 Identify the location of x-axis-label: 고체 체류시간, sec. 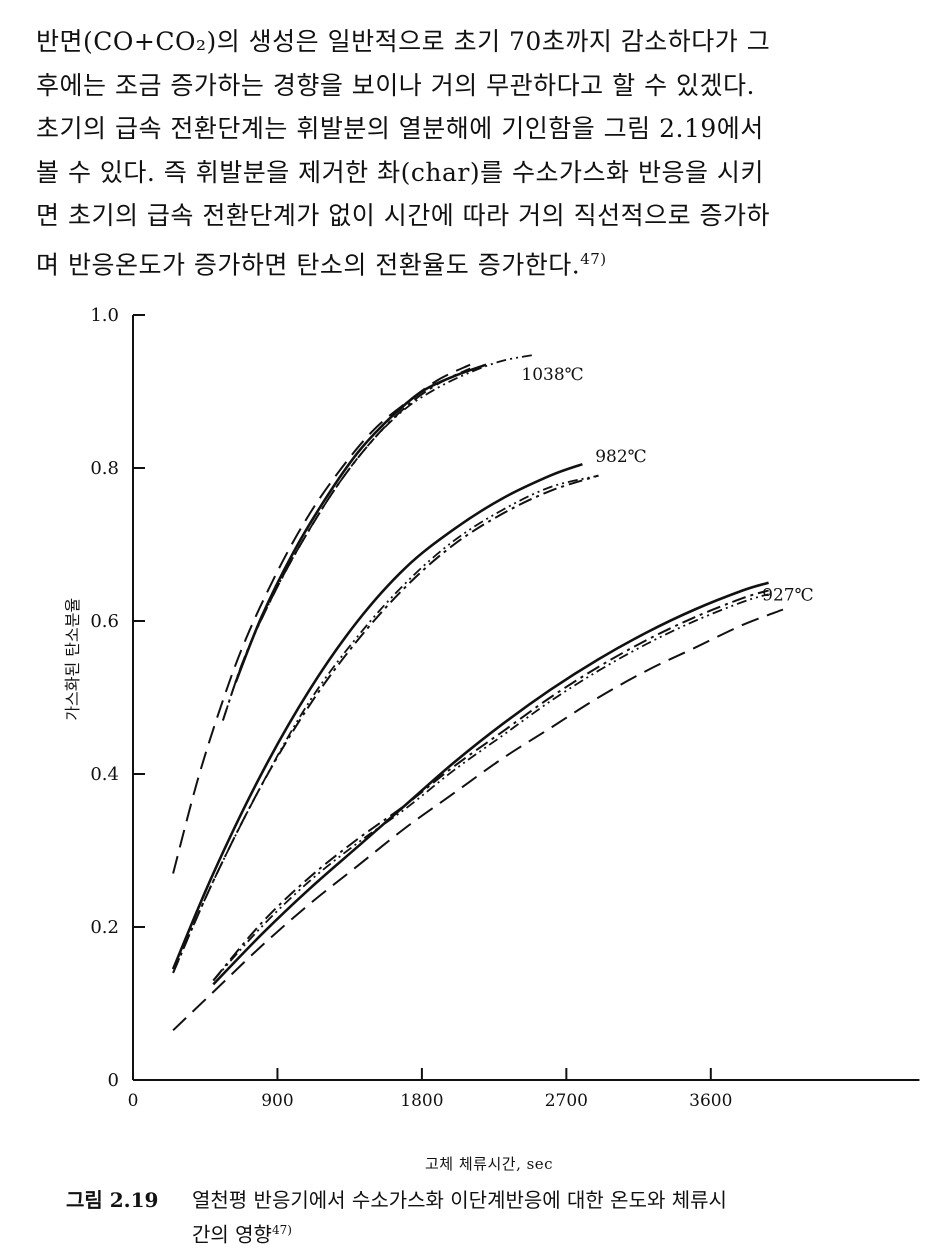
(489, 1164).